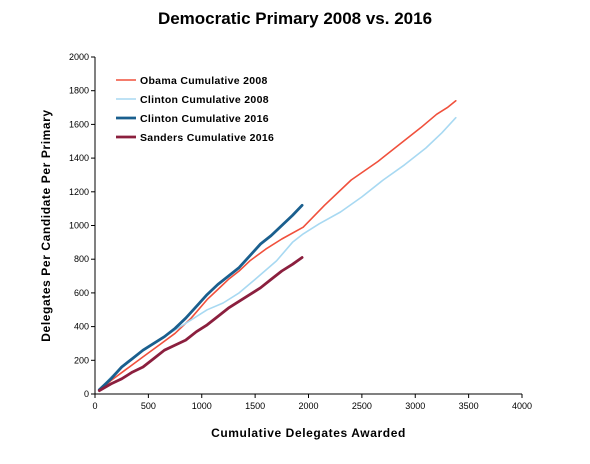  What do you see at coordinates (308, 406) in the screenshot?
I see `x-tick-label: 2000` at bounding box center [308, 406].